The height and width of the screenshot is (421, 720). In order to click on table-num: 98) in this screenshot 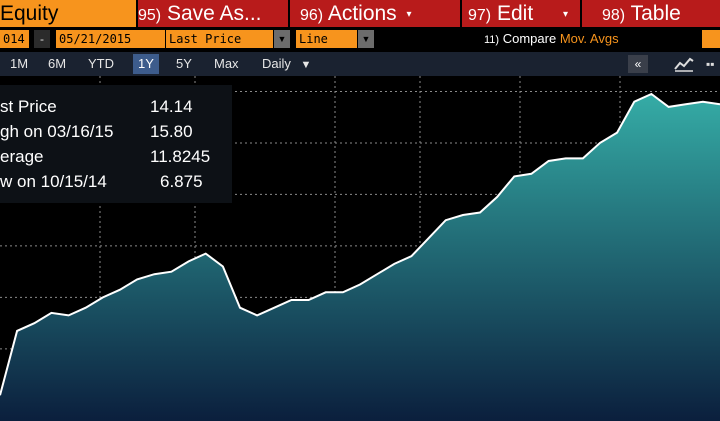, I will do `click(614, 15)`.